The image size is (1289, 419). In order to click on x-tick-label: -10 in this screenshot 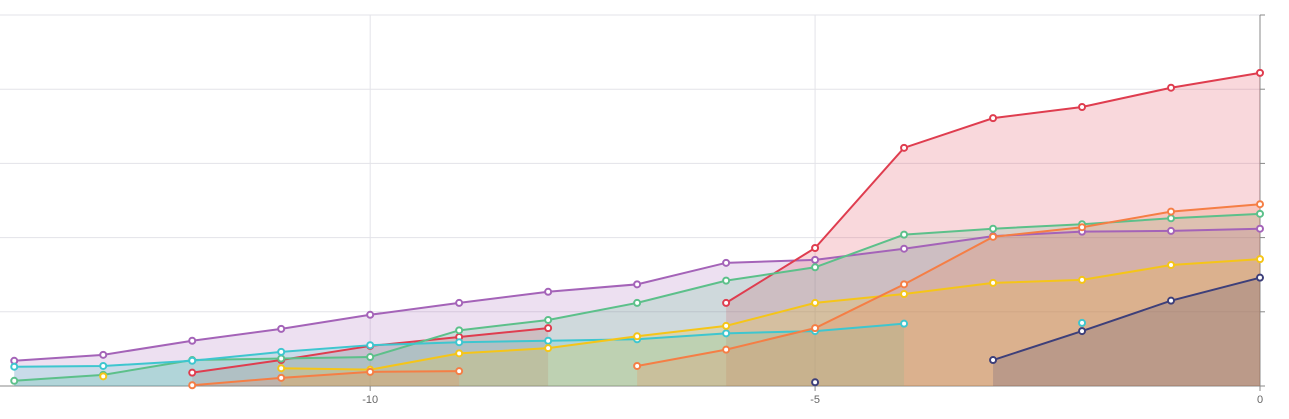, I will do `click(370, 400)`.